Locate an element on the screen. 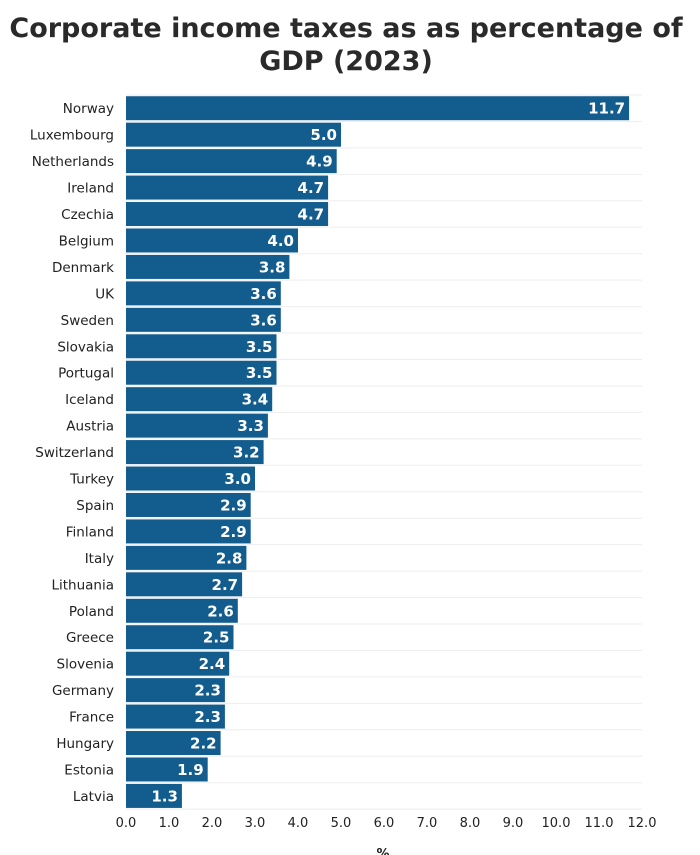 This screenshot has height=855, width=700. category-label: Finland is located at coordinates (90, 532).